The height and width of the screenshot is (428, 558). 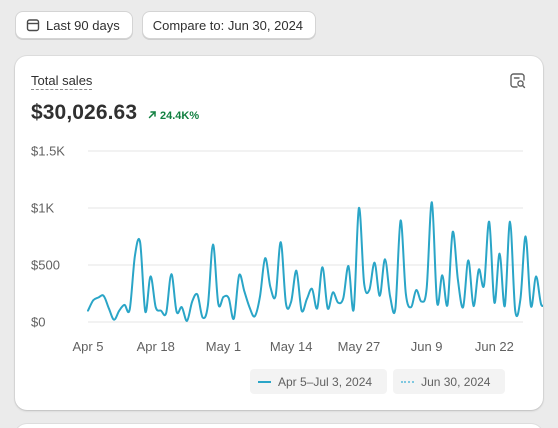 I want to click on y-tick-label: $1K, so click(x=42, y=208).